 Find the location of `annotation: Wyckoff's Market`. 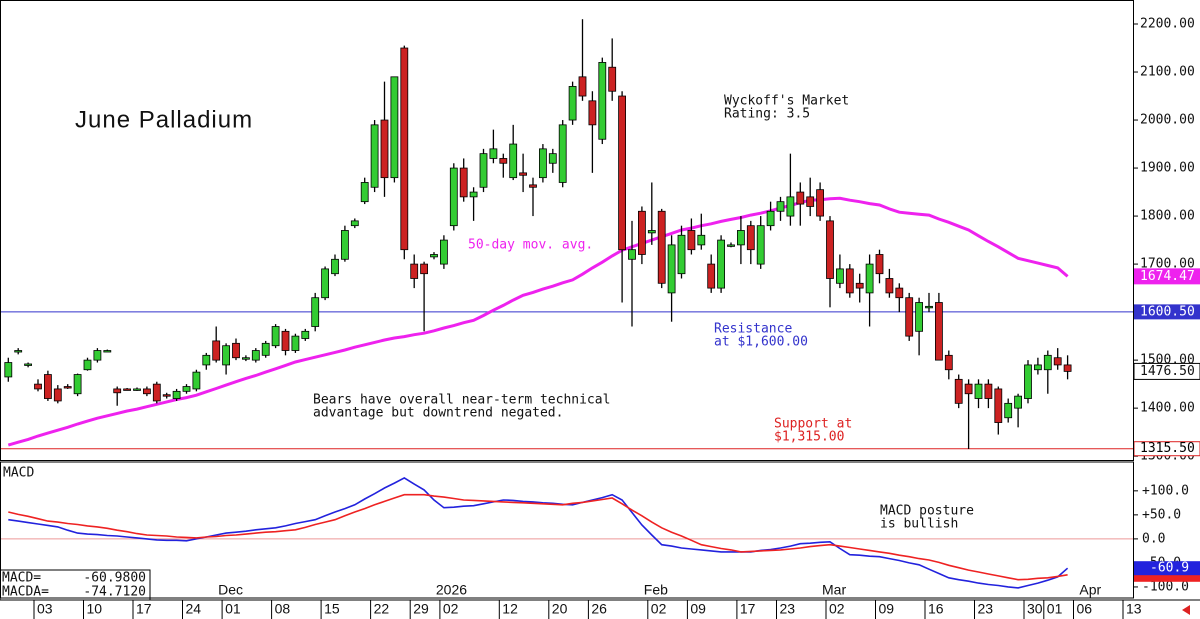

annotation: Wyckoff's Market is located at coordinates (786, 101).